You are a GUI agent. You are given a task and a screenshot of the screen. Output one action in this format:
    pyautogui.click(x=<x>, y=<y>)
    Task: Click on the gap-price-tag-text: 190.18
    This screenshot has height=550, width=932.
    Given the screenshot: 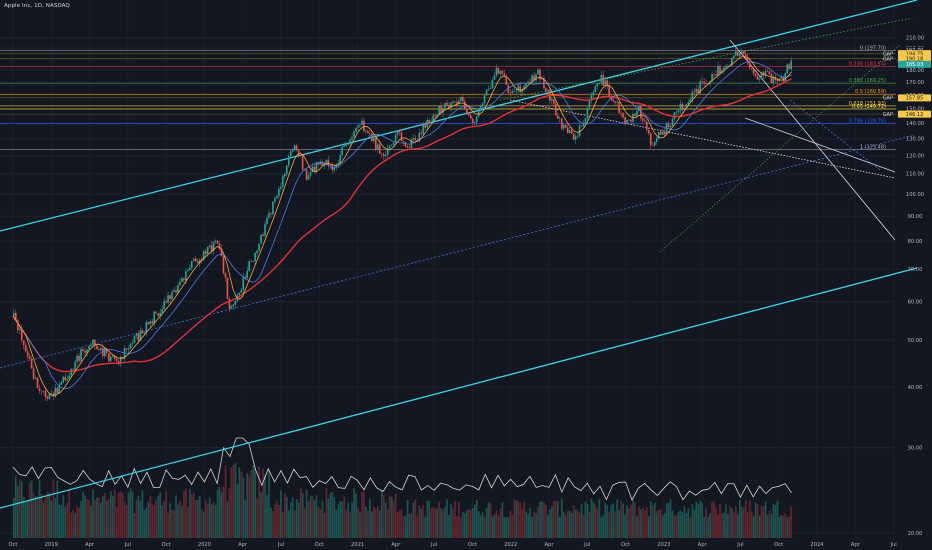 What is the action you would take?
    pyautogui.click(x=915, y=59)
    